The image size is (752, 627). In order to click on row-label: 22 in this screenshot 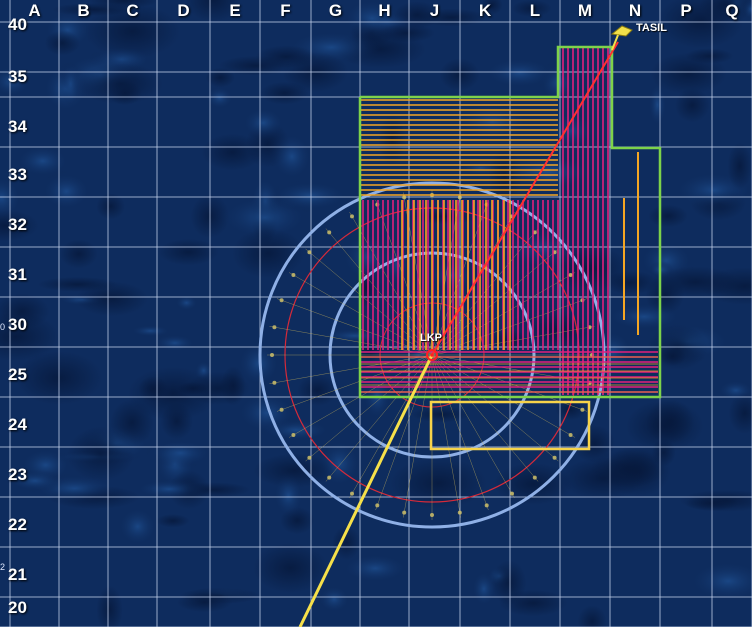, I will do `click(17, 524)`.